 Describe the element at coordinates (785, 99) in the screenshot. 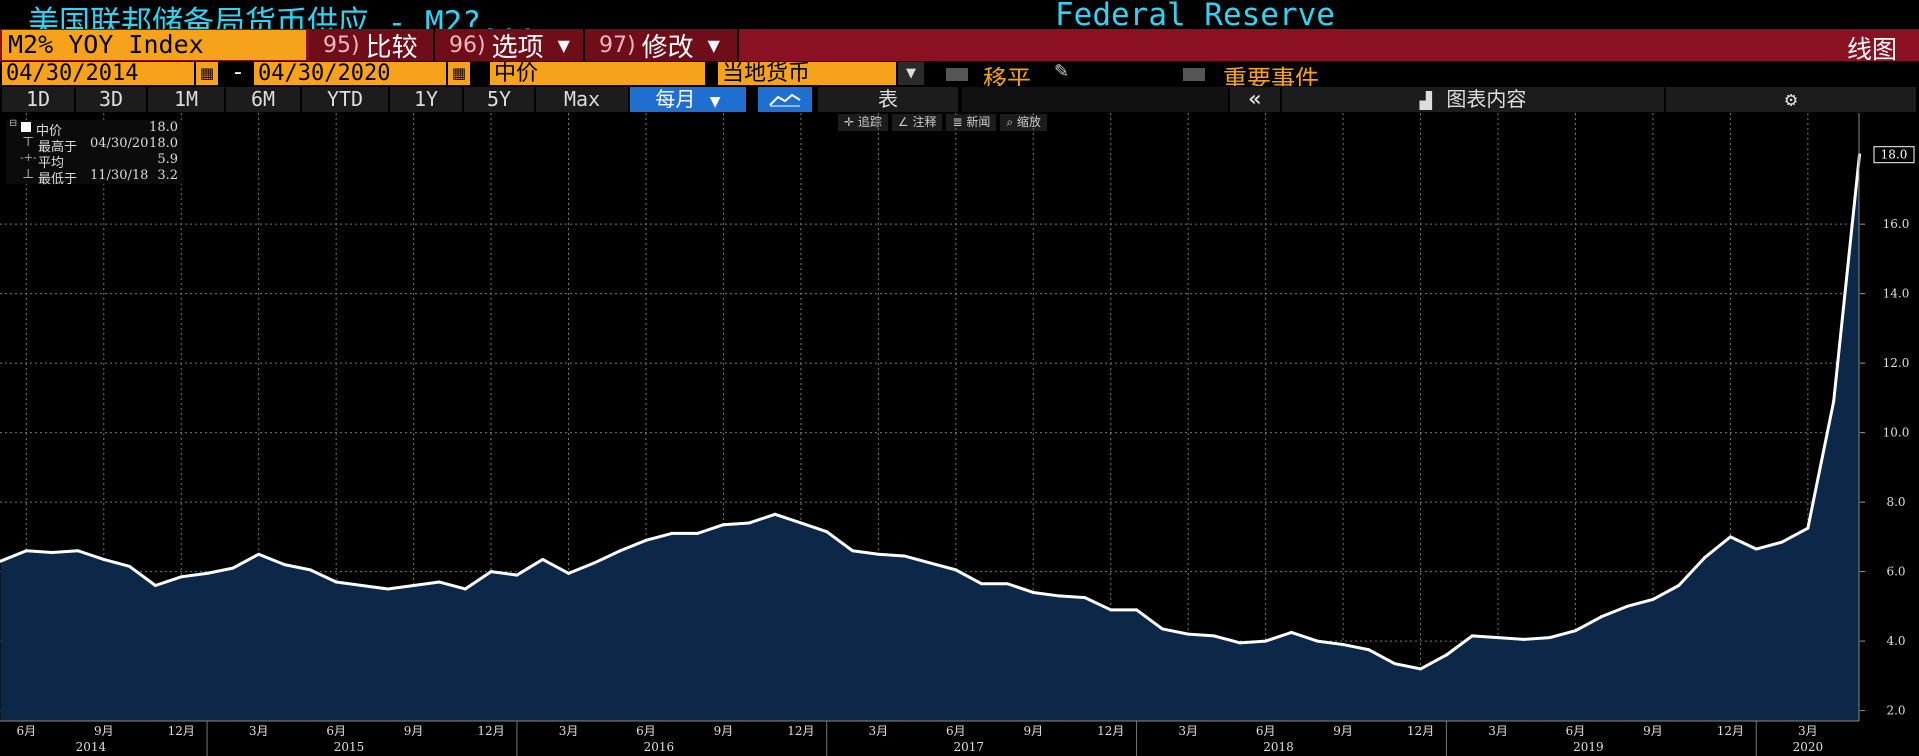

I see `line-chart-icon` at that location.